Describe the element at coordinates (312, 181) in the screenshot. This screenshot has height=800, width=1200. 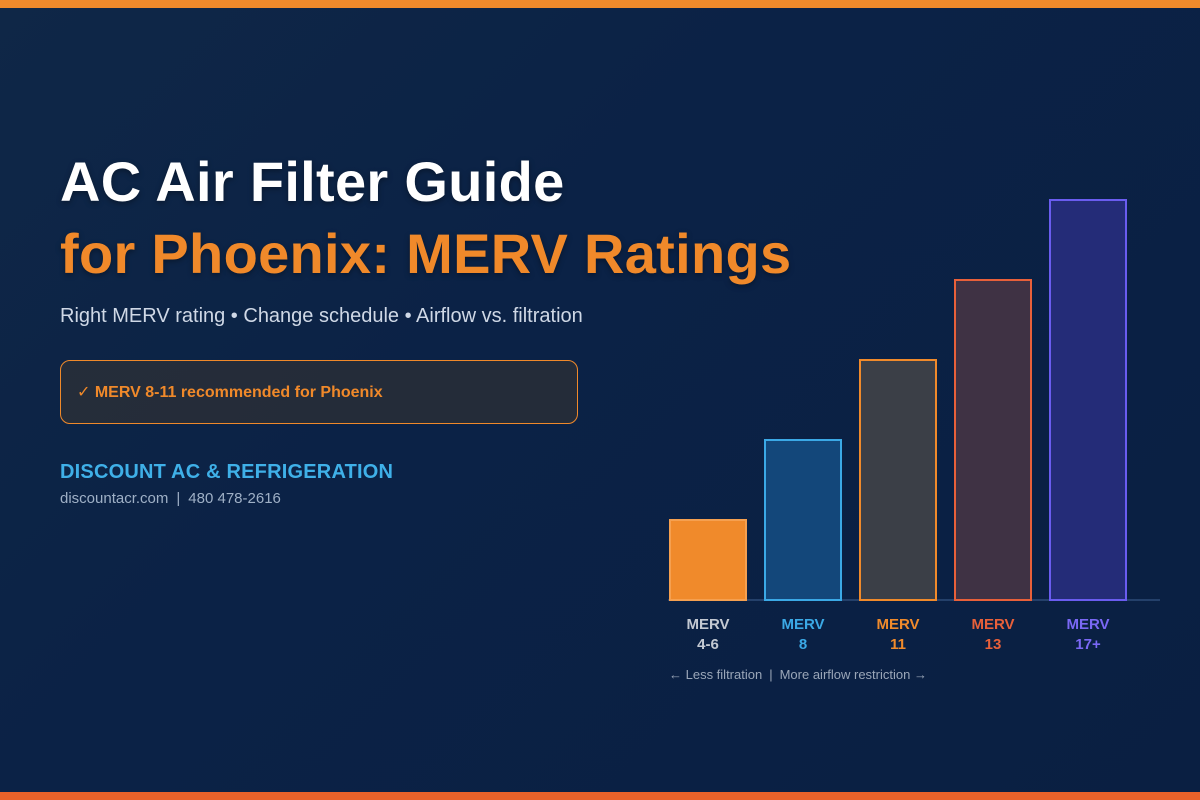
I see `page-title: AC Air Filter Guide` at that location.